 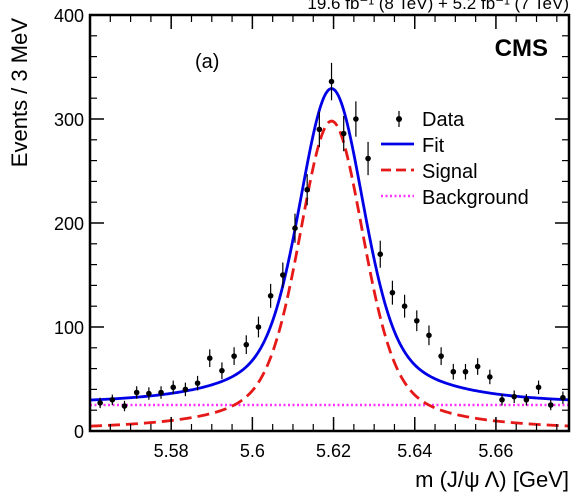 What do you see at coordinates (414, 451) in the screenshot?
I see `x-tick-label: 5.64` at bounding box center [414, 451].